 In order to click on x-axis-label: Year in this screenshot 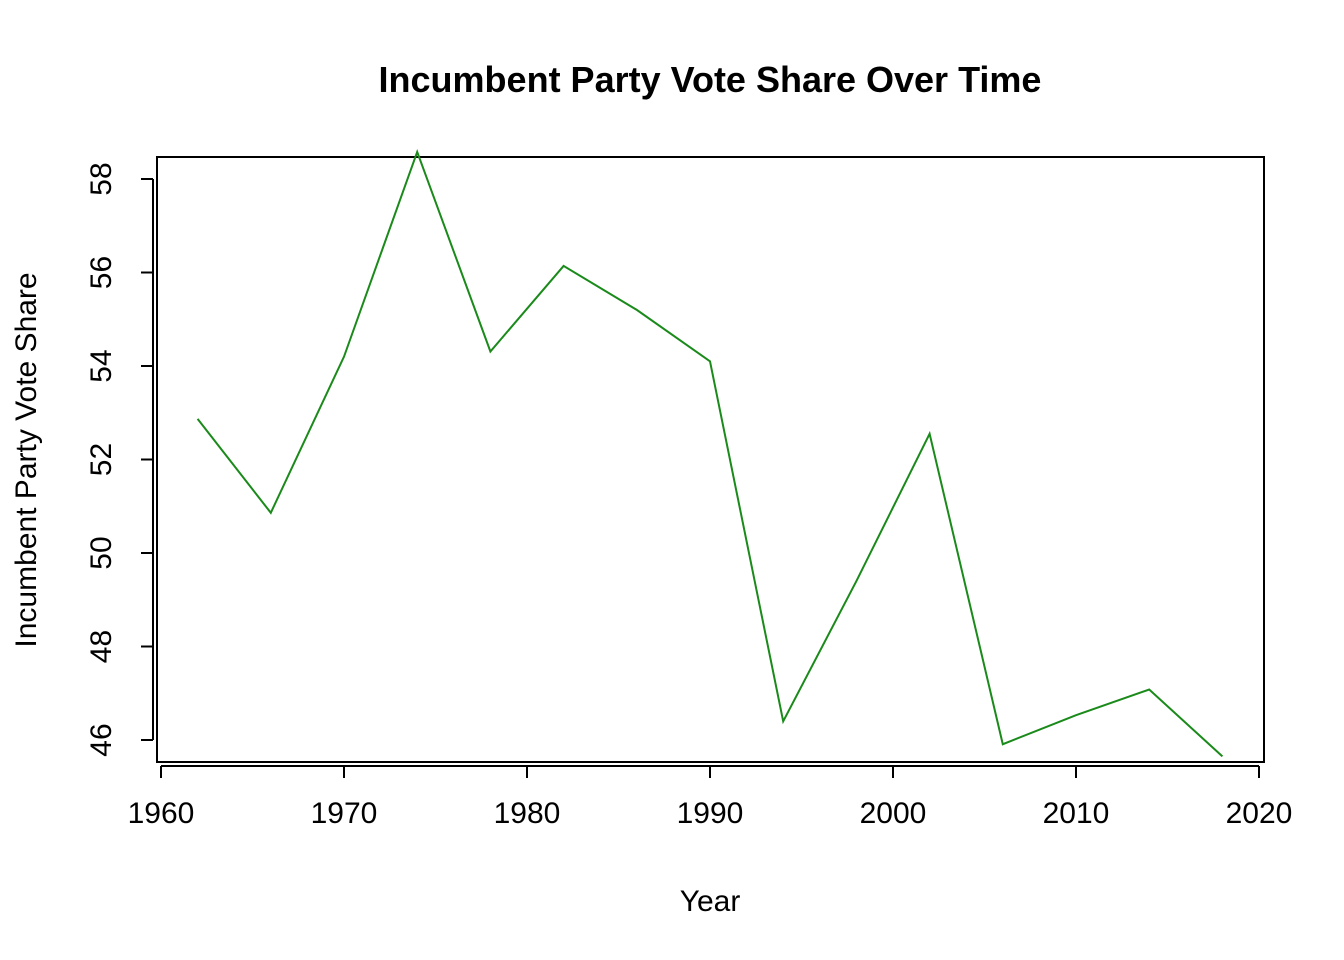, I will do `click(710, 901)`.